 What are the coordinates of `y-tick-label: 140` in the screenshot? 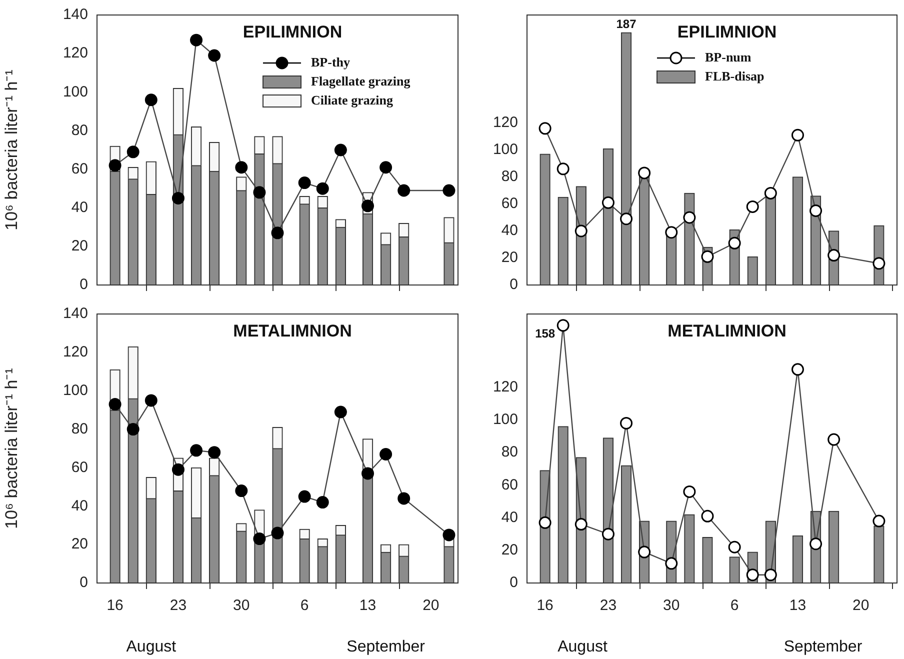 It's located at (75, 15).